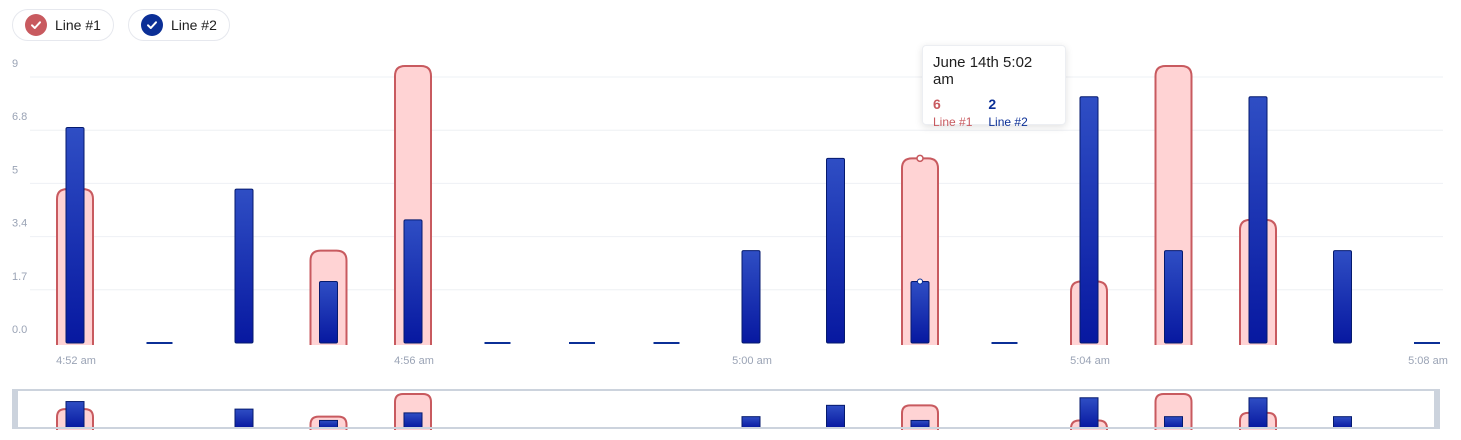 This screenshot has width=1461, height=440. What do you see at coordinates (1007, 114) in the screenshot?
I see `tooltip-item-line-2: 2 Line #2` at bounding box center [1007, 114].